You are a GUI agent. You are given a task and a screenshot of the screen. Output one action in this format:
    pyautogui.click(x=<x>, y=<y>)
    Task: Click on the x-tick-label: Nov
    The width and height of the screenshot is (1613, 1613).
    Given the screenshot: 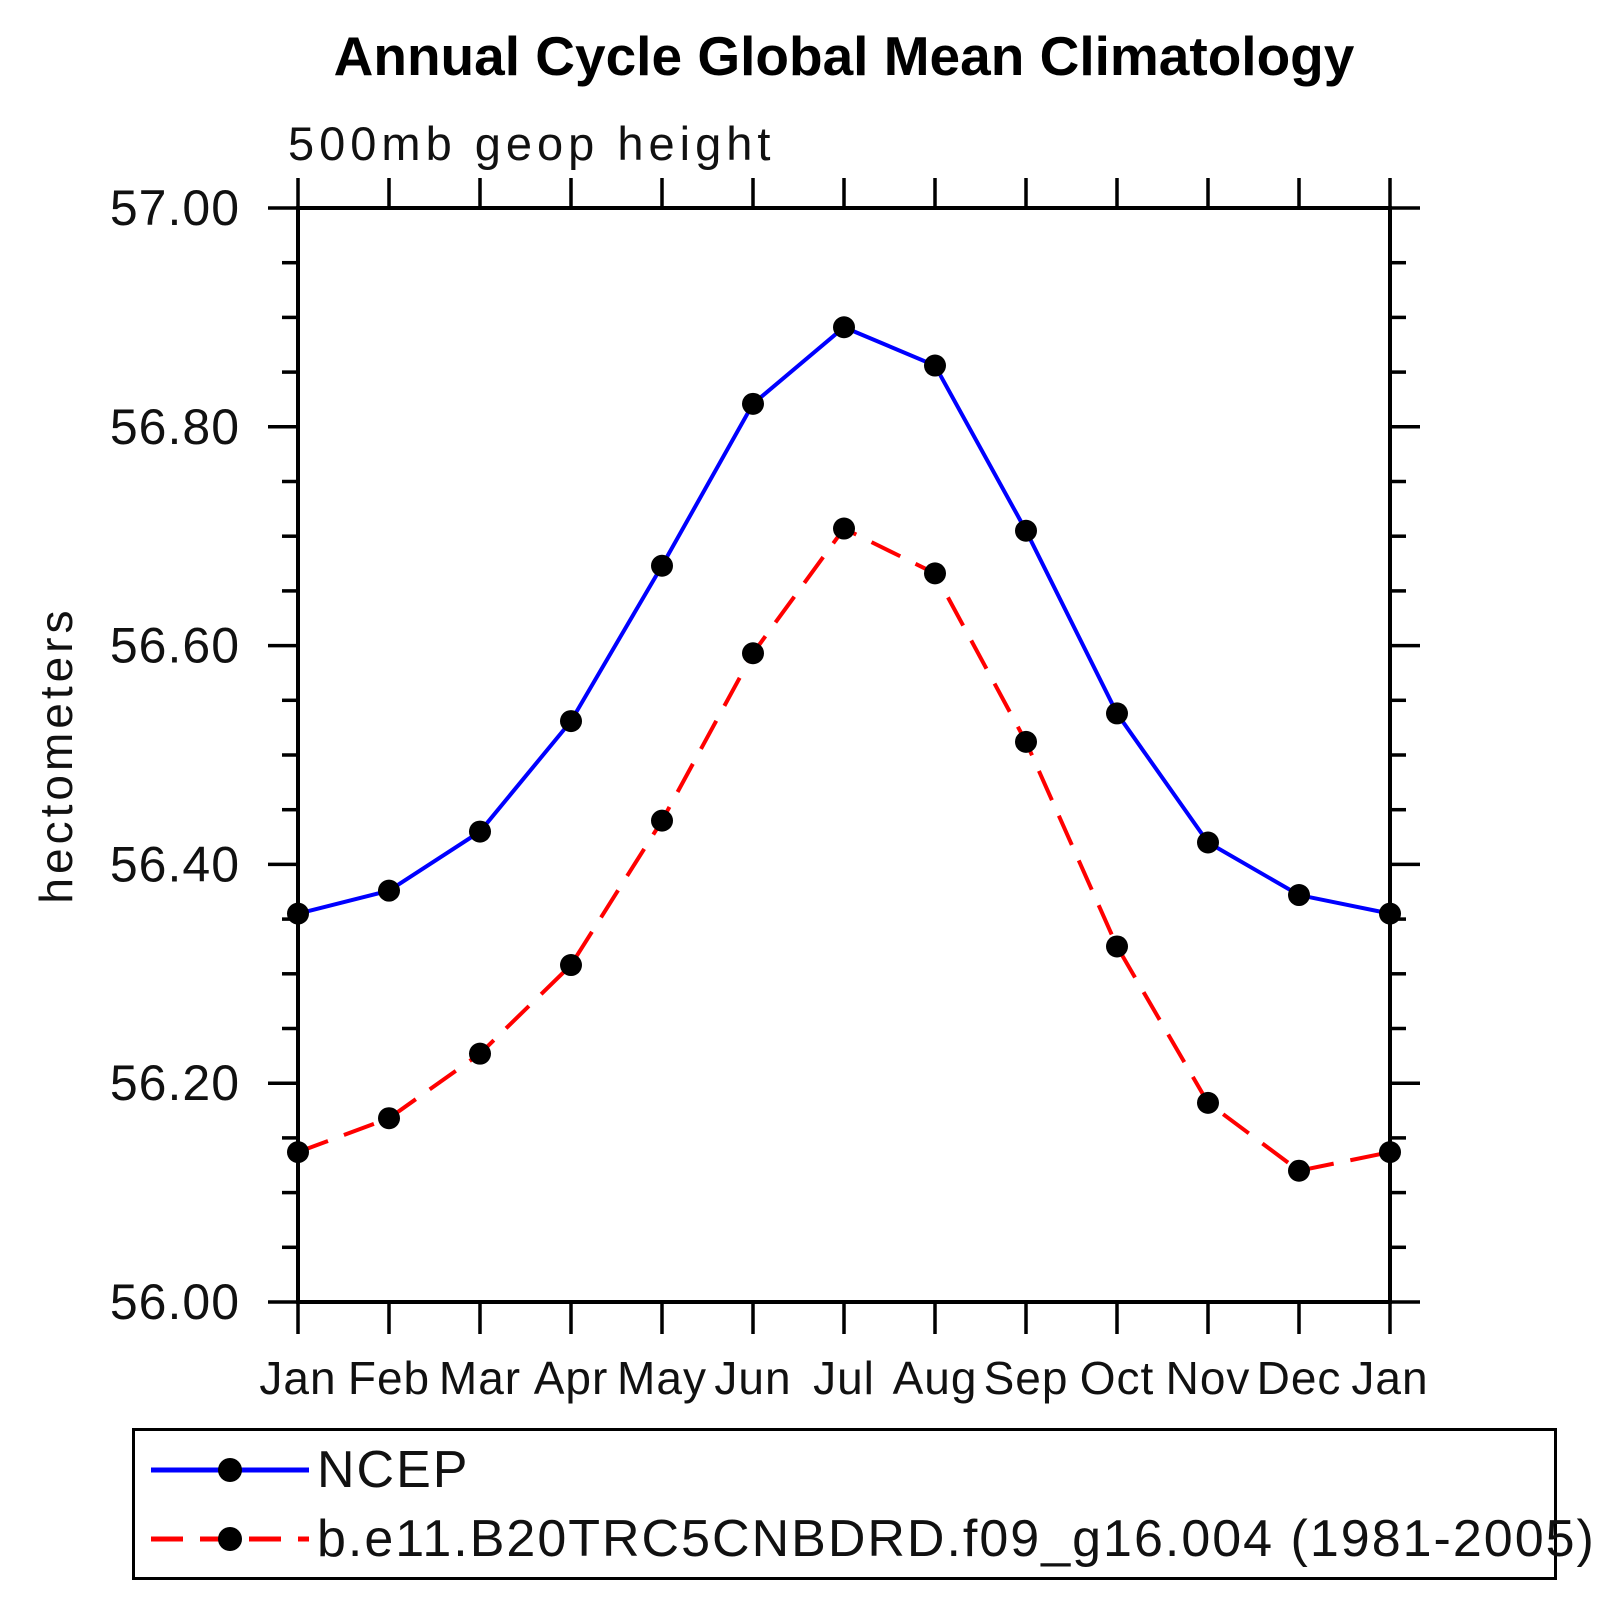 What is the action you would take?
    pyautogui.click(x=1208, y=1378)
    